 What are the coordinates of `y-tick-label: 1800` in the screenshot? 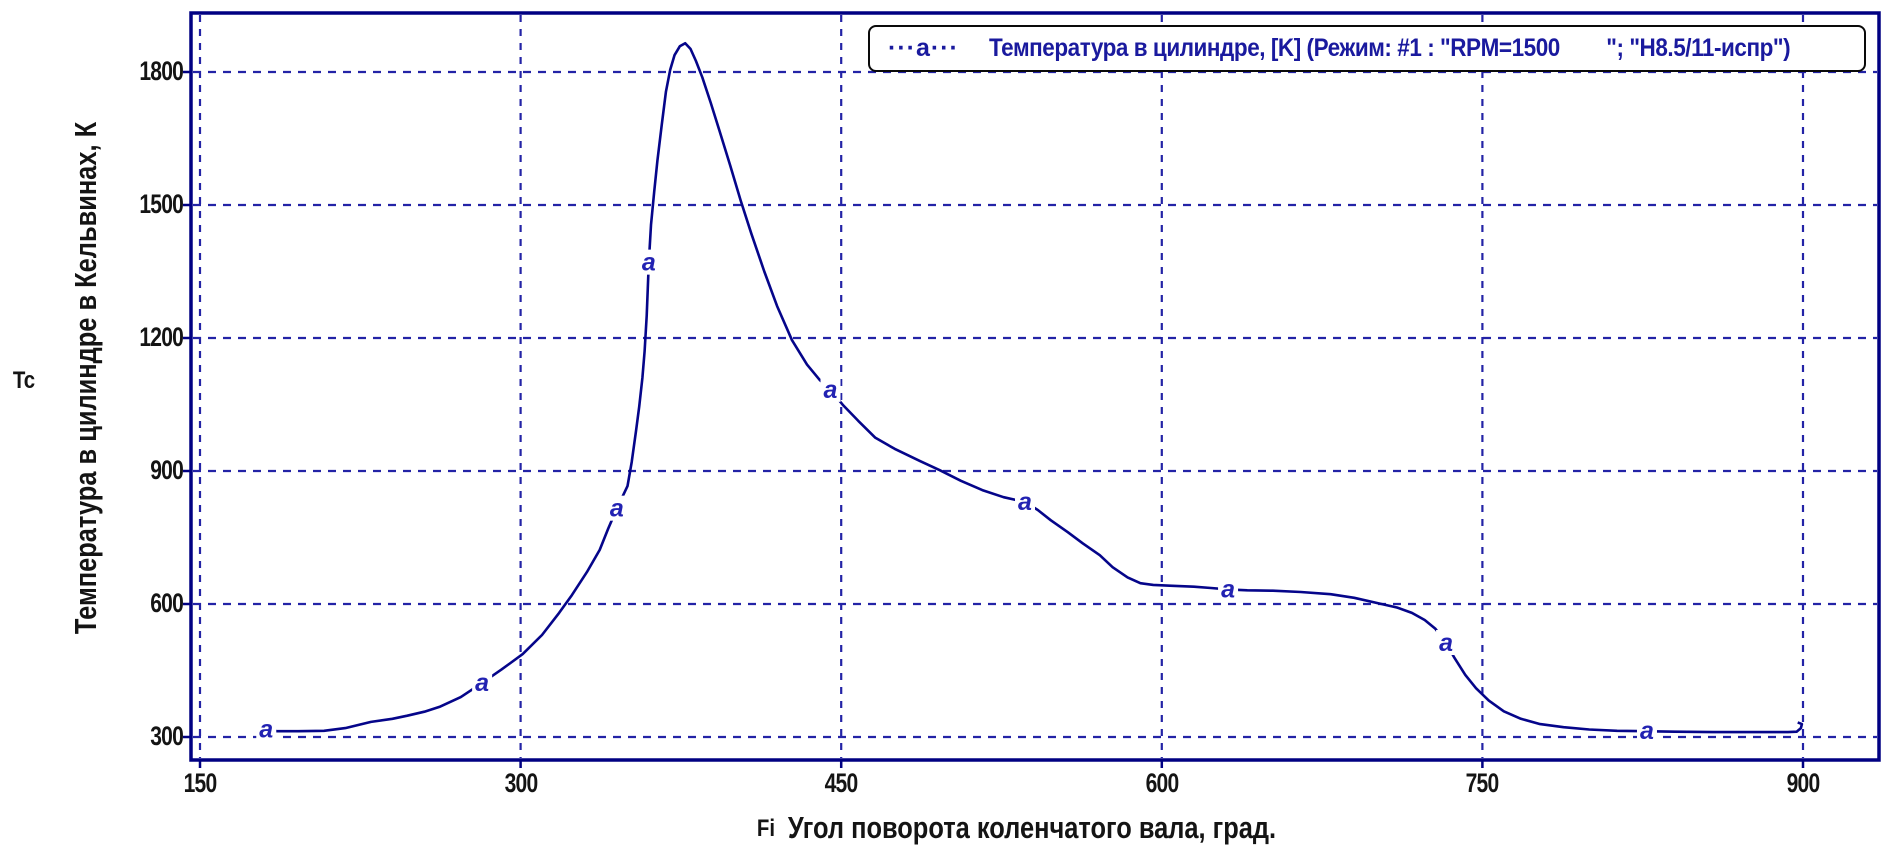 It's located at (161, 71).